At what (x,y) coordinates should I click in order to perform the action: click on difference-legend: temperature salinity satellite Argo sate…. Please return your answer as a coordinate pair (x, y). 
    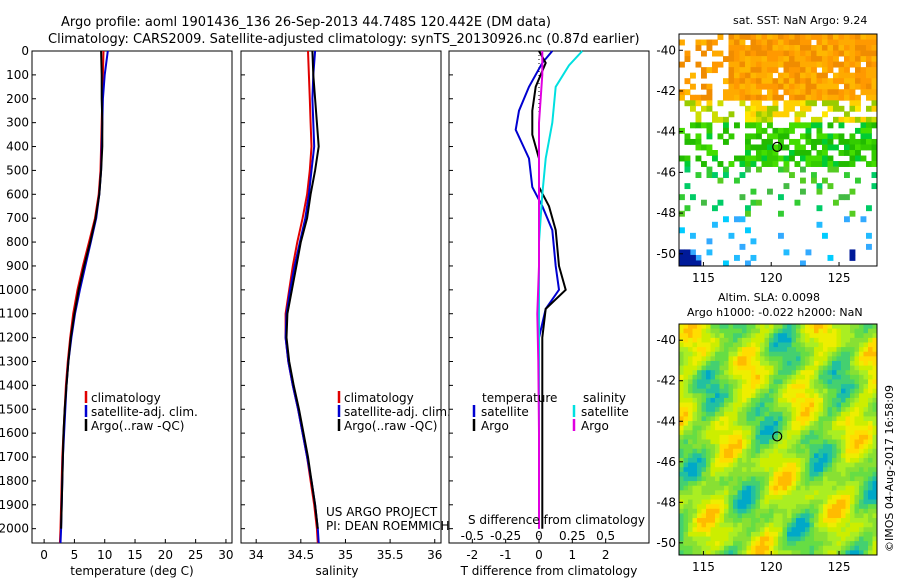
    Looking at the image, I should click on (556, 459).